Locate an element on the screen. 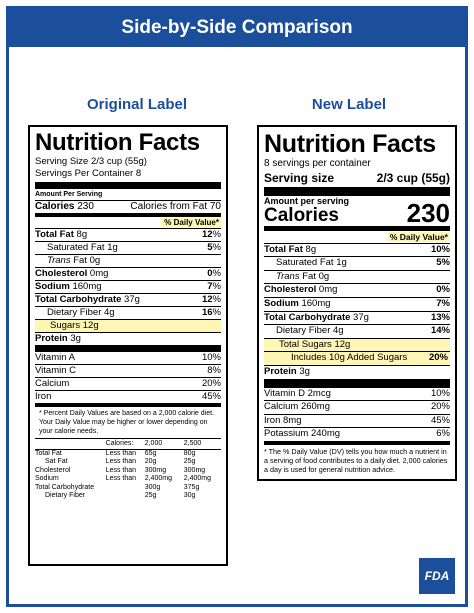 The image size is (474, 613). daily-value-table-cell: Total Carbohydrate is located at coordinates (65, 487).